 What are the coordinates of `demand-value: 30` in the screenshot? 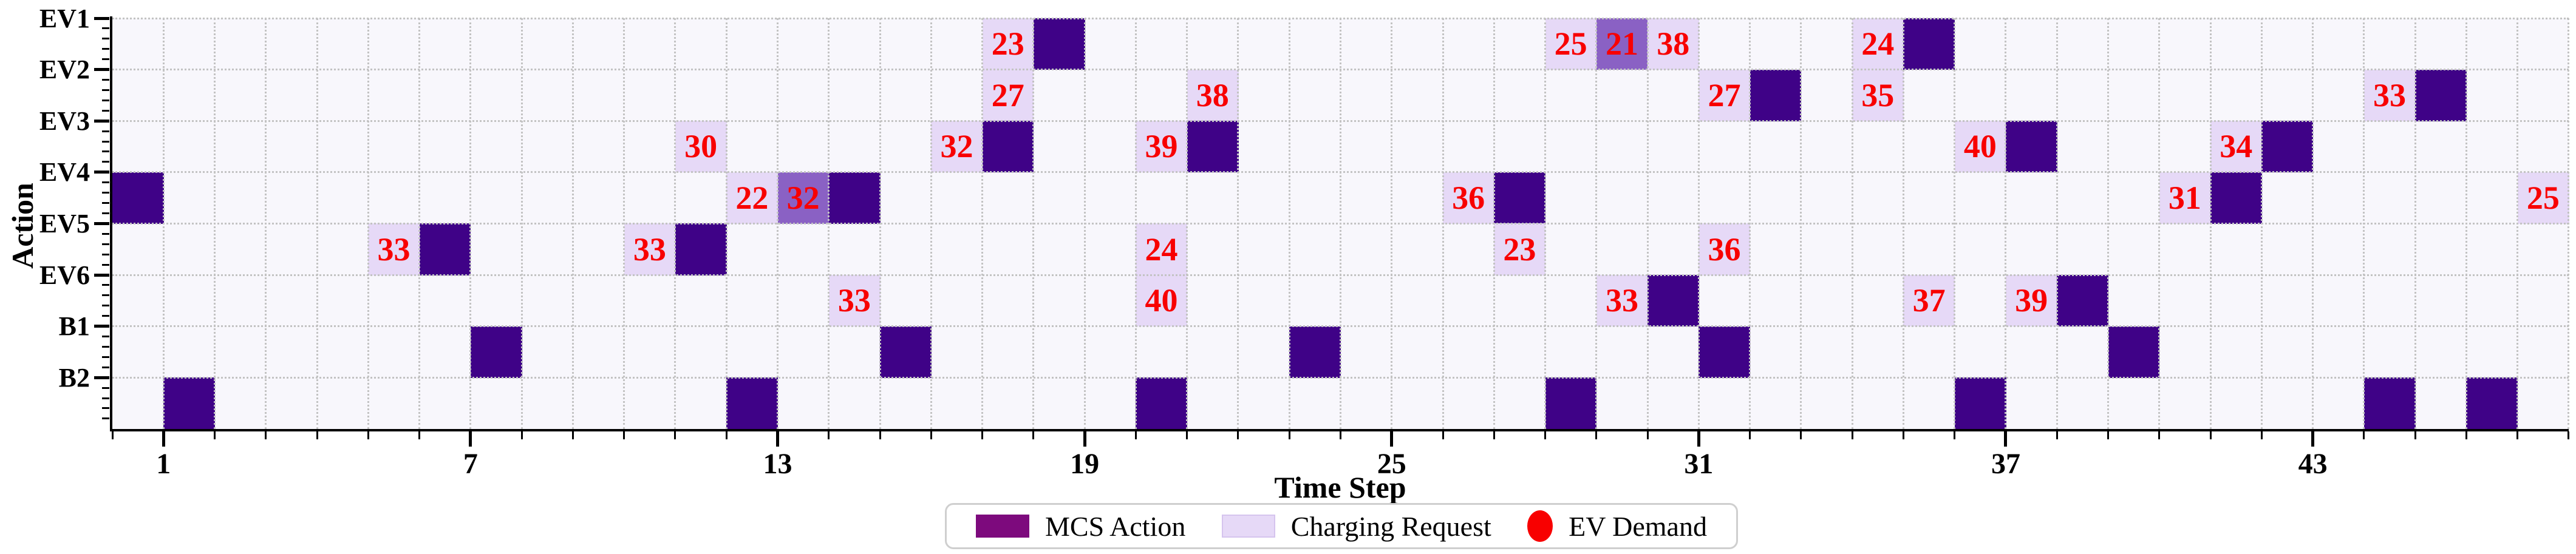 It's located at (701, 146).